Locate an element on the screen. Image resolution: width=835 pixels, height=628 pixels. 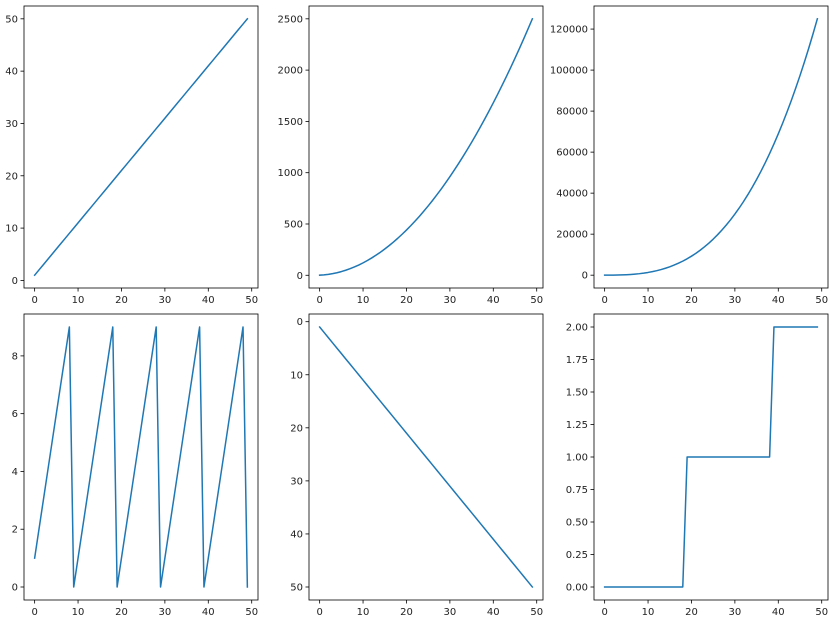
y-tick-label: 2500 is located at coordinates (290, 19).